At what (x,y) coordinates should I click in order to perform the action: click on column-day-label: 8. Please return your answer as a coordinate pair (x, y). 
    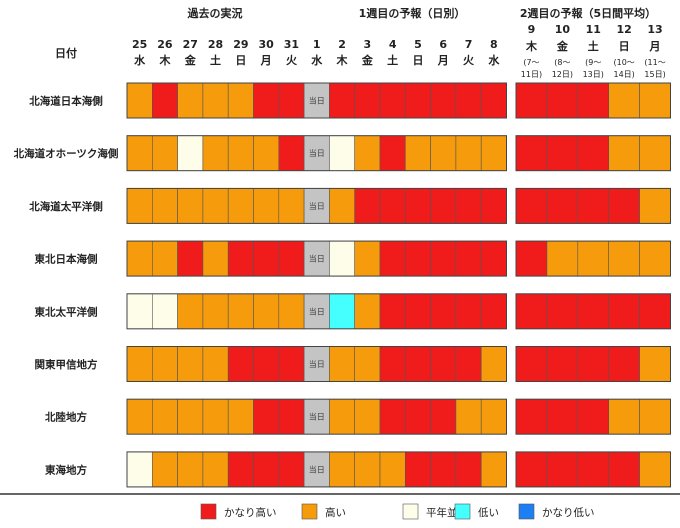
    Looking at the image, I should click on (494, 44).